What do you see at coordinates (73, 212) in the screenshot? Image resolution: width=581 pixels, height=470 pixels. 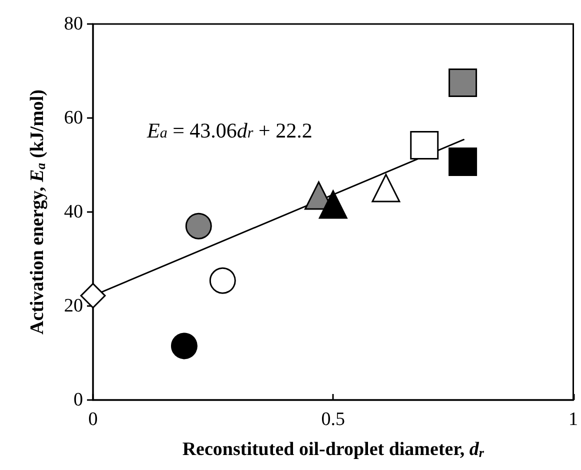 I see `y-tick-label: 40` at bounding box center [73, 212].